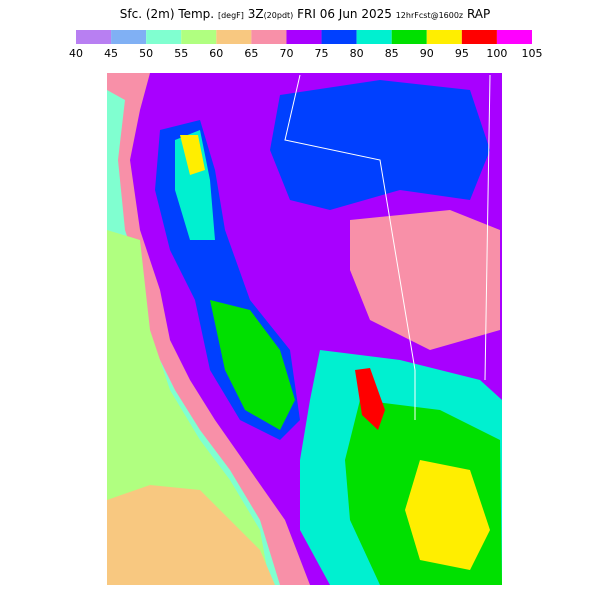 The width and height of the screenshot is (611, 611). I want to click on title-part: 3Z, so click(256, 14).